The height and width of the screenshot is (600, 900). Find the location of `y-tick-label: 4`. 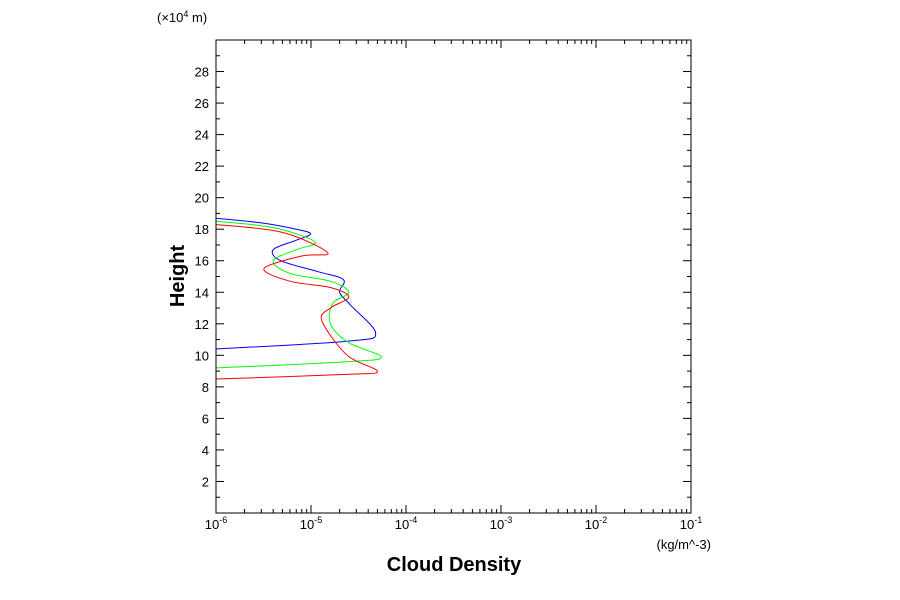

y-tick-label: 4 is located at coordinates (205, 450).